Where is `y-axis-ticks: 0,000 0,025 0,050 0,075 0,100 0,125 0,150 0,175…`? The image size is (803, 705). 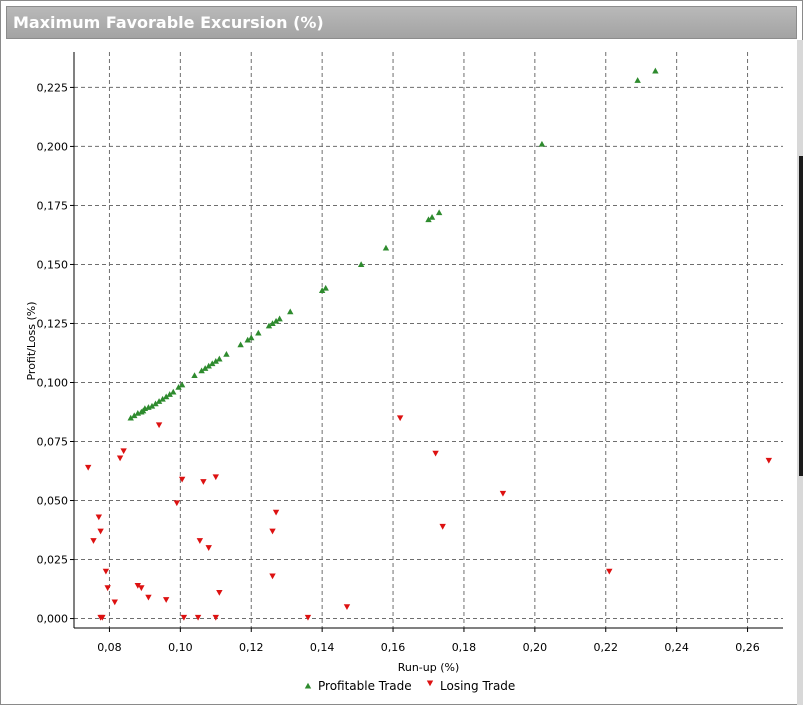 y-axis-ticks: 0,000 0,025 0,050 0,075 0,100 0,125 0,150 0,175… is located at coordinates (55, 353).